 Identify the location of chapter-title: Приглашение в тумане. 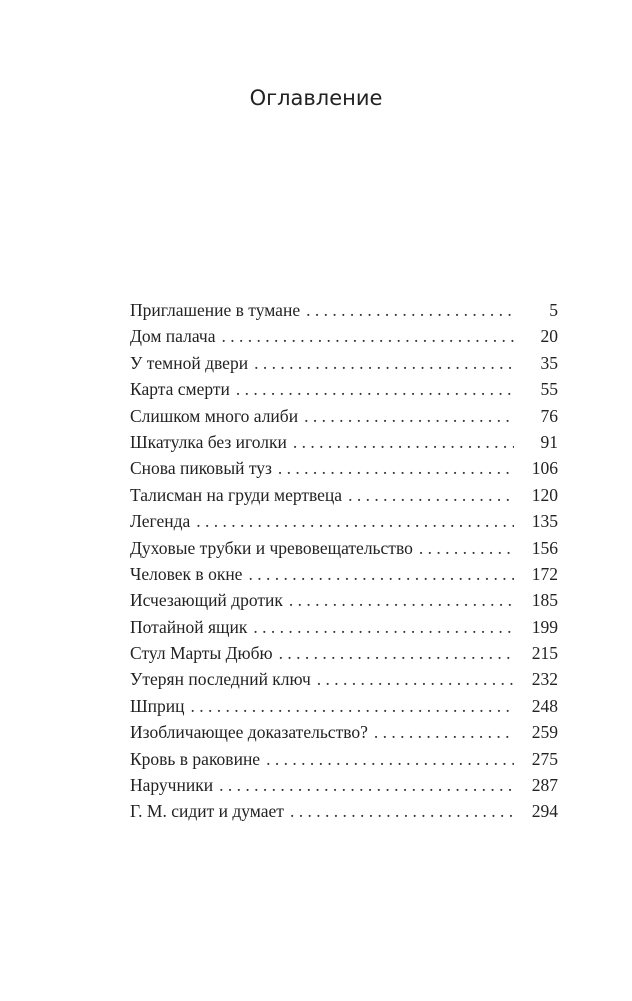
(215, 310).